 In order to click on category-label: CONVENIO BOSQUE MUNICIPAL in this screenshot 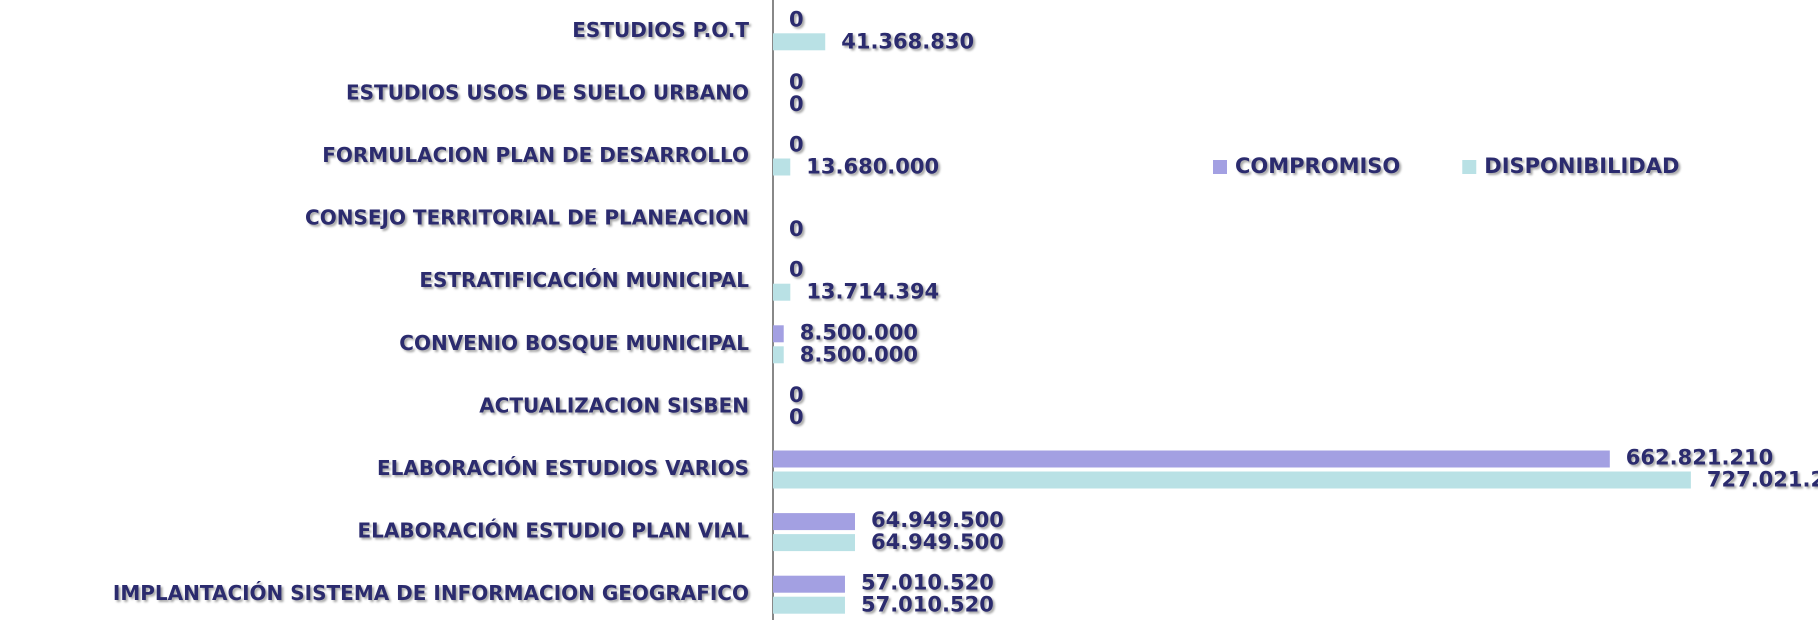, I will do `click(574, 343)`.